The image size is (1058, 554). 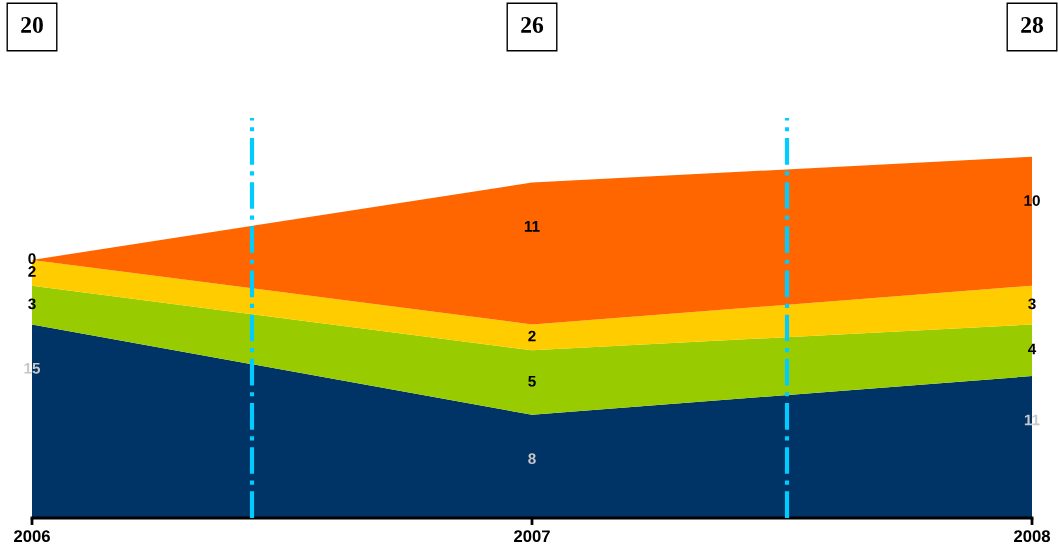 I want to click on text: 20, so click(x=32, y=24).